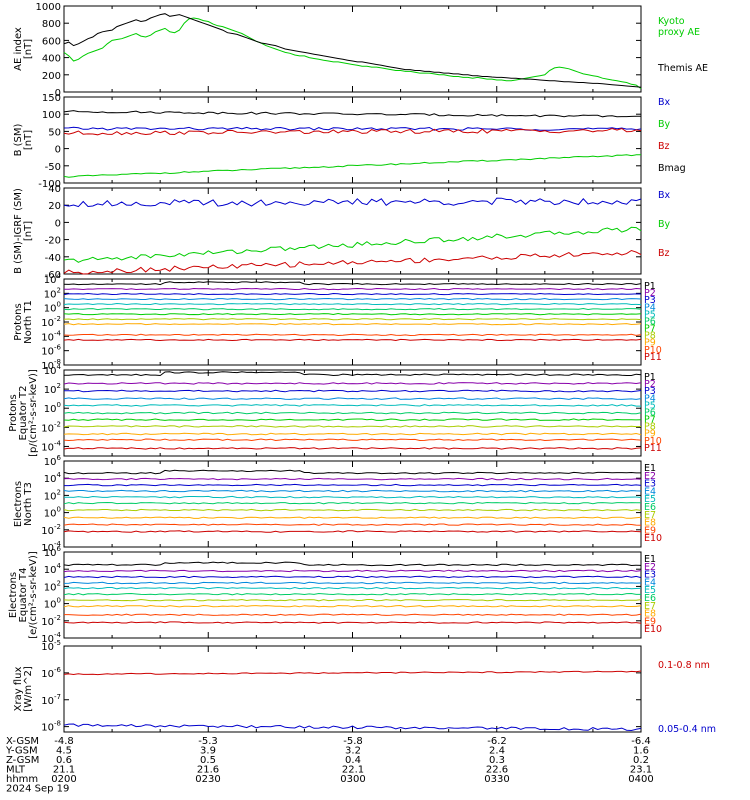  What do you see at coordinates (13, 412) in the screenshot?
I see `y-axis-label: Protons` at bounding box center [13, 412].